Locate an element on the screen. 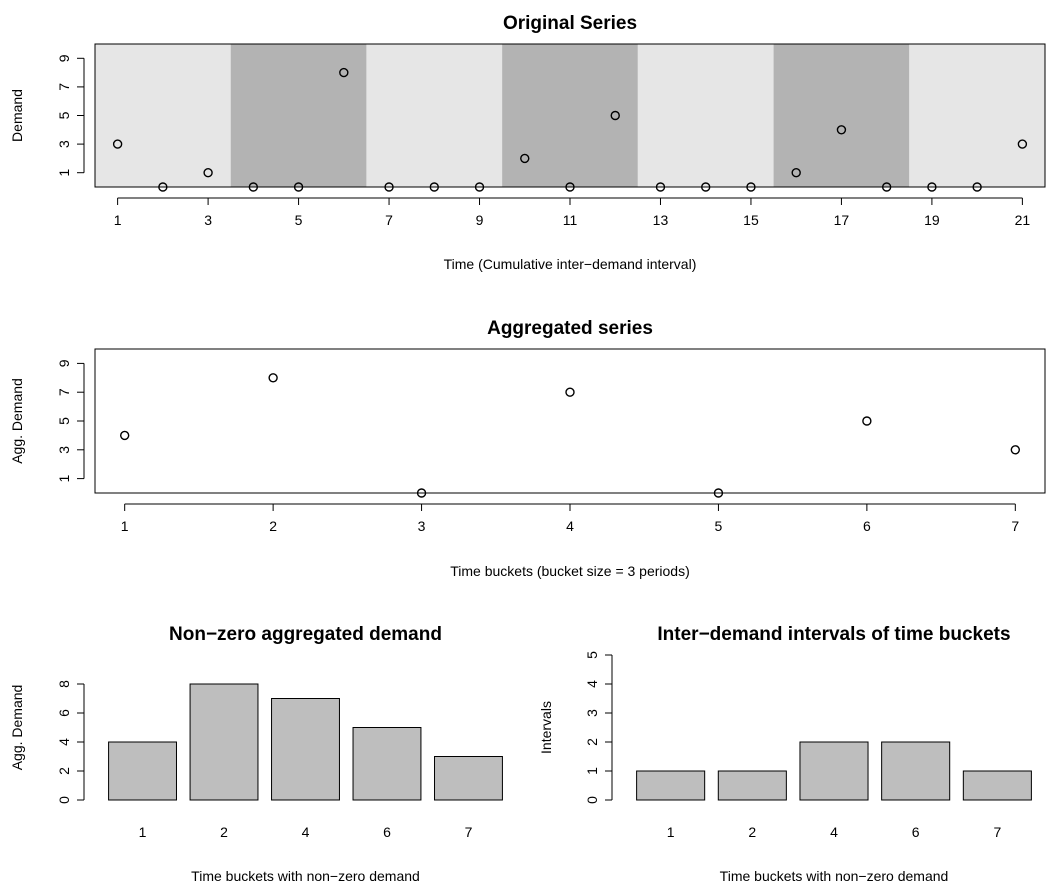 The image size is (1048, 889). x-tick-label: 17 is located at coordinates (842, 220).